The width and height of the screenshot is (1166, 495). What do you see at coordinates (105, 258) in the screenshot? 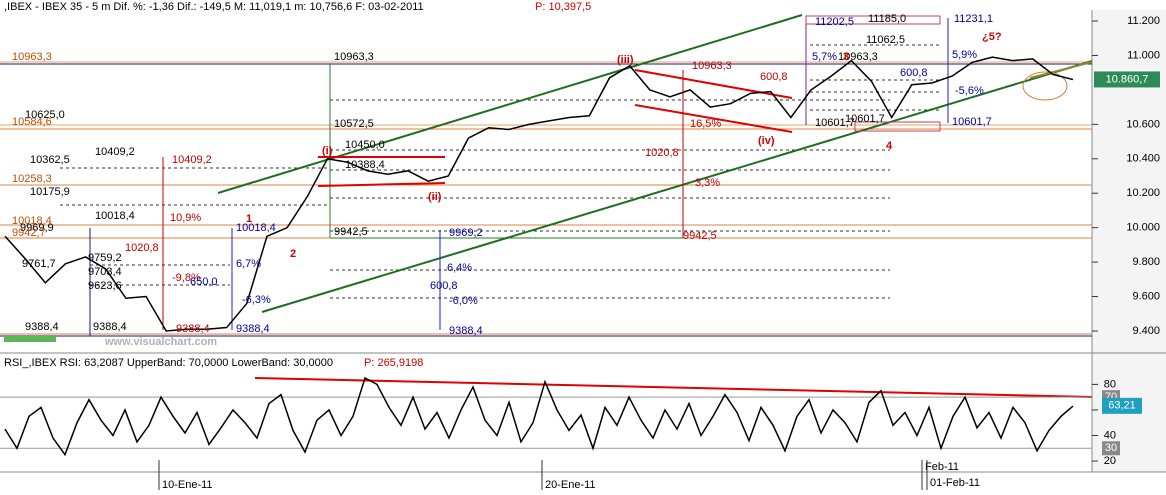
I see `annotation: 9759,2` at bounding box center [105, 258].